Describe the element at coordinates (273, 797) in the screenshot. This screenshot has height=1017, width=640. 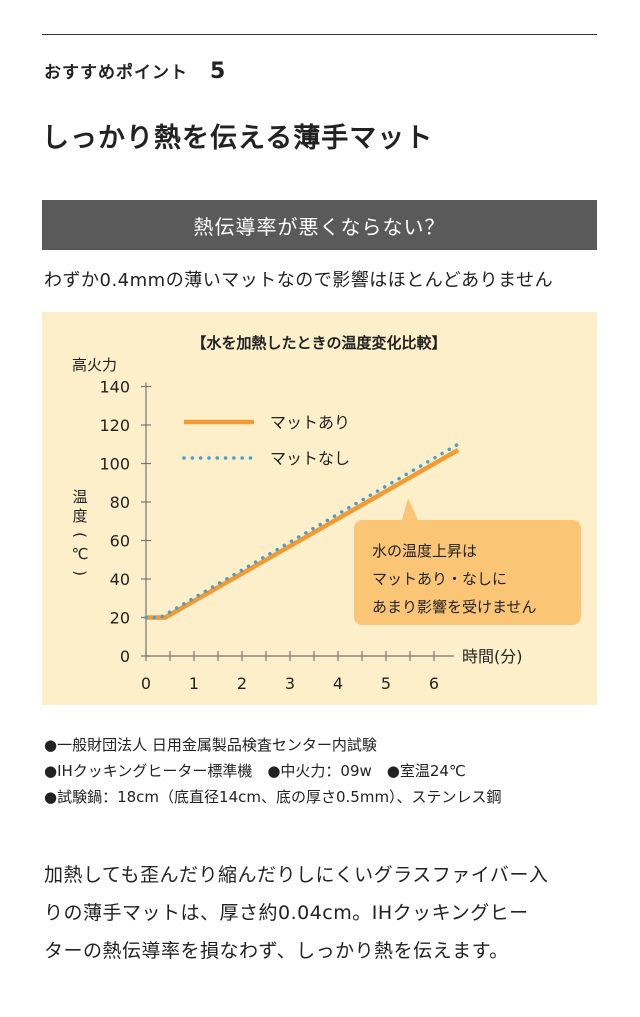
I see `note-item: ●試験鍋：18cm（底直径14cm、底の厚さ0.5mm）、ステンレス鋼` at that location.